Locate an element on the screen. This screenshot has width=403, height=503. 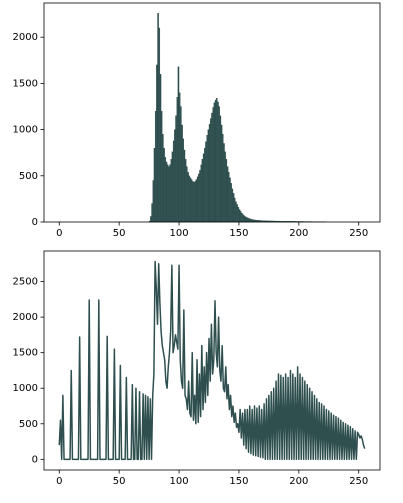
x-tick-label: 50 is located at coordinates (119, 233).